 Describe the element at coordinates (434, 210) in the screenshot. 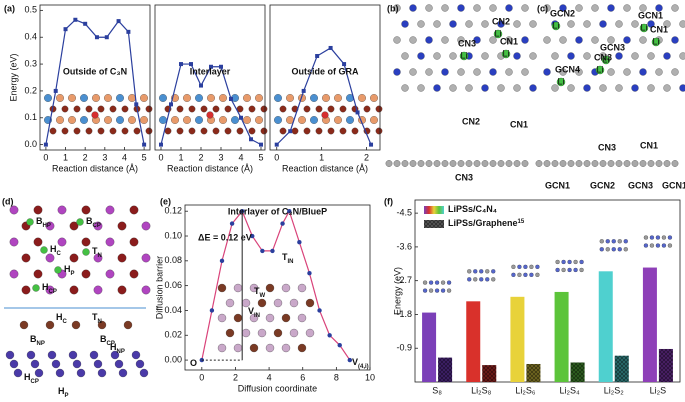

I see `legend-swatch` at that location.